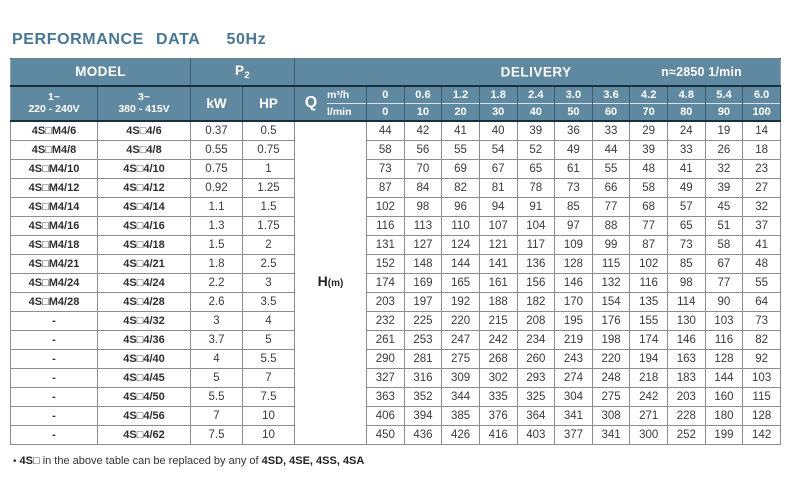 This screenshot has width=791, height=500. What do you see at coordinates (498, 149) in the screenshot?
I see `head-value-cell: 54` at bounding box center [498, 149].